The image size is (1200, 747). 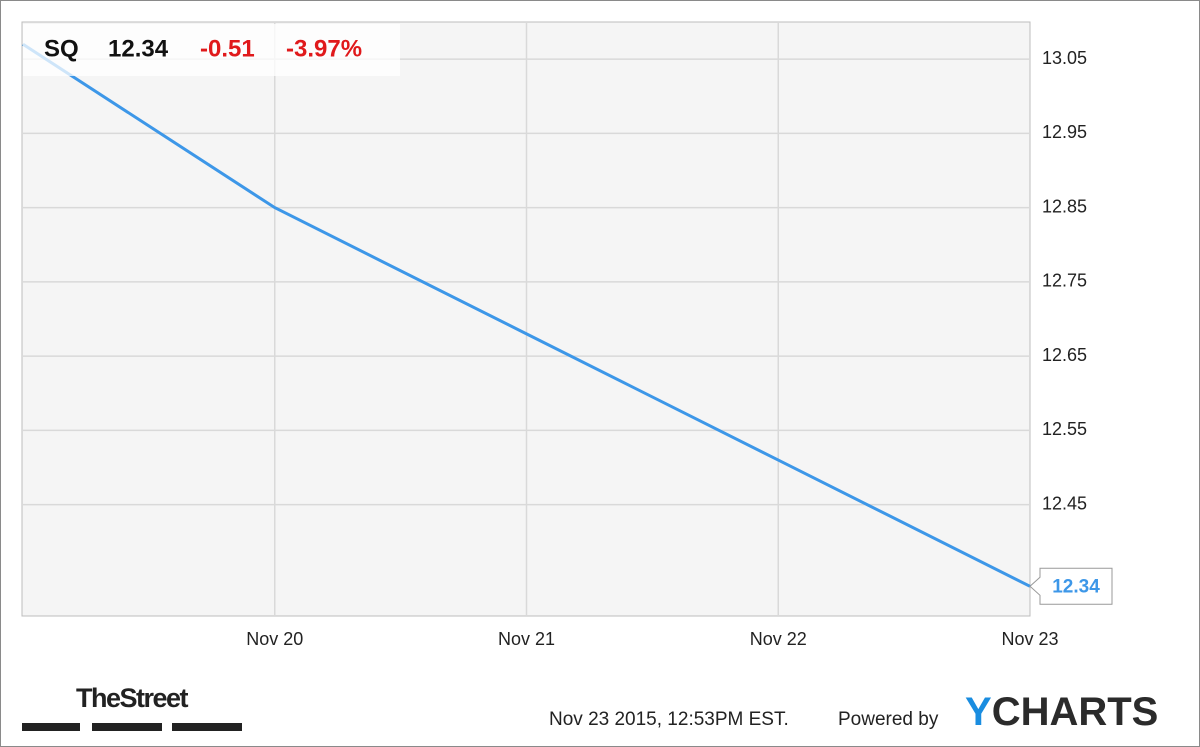 What do you see at coordinates (978, 712) in the screenshot?
I see `logo-y: Y` at bounding box center [978, 712].